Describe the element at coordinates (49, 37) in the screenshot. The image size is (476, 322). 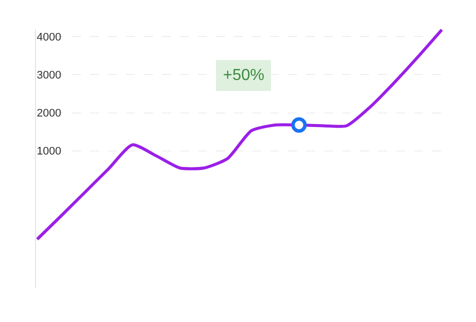
I see `y-tick-label: 4000` at that location.